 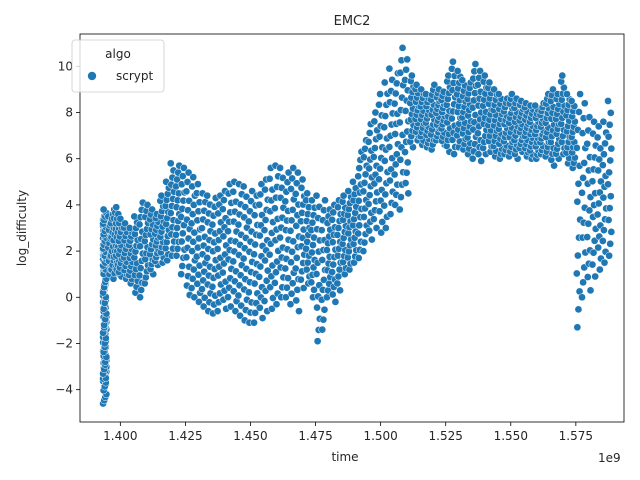 I want to click on x-axis: 1.400 1.425 1.450 1.475 1.500 1.525 1.550 1.575, so click(x=348, y=432).